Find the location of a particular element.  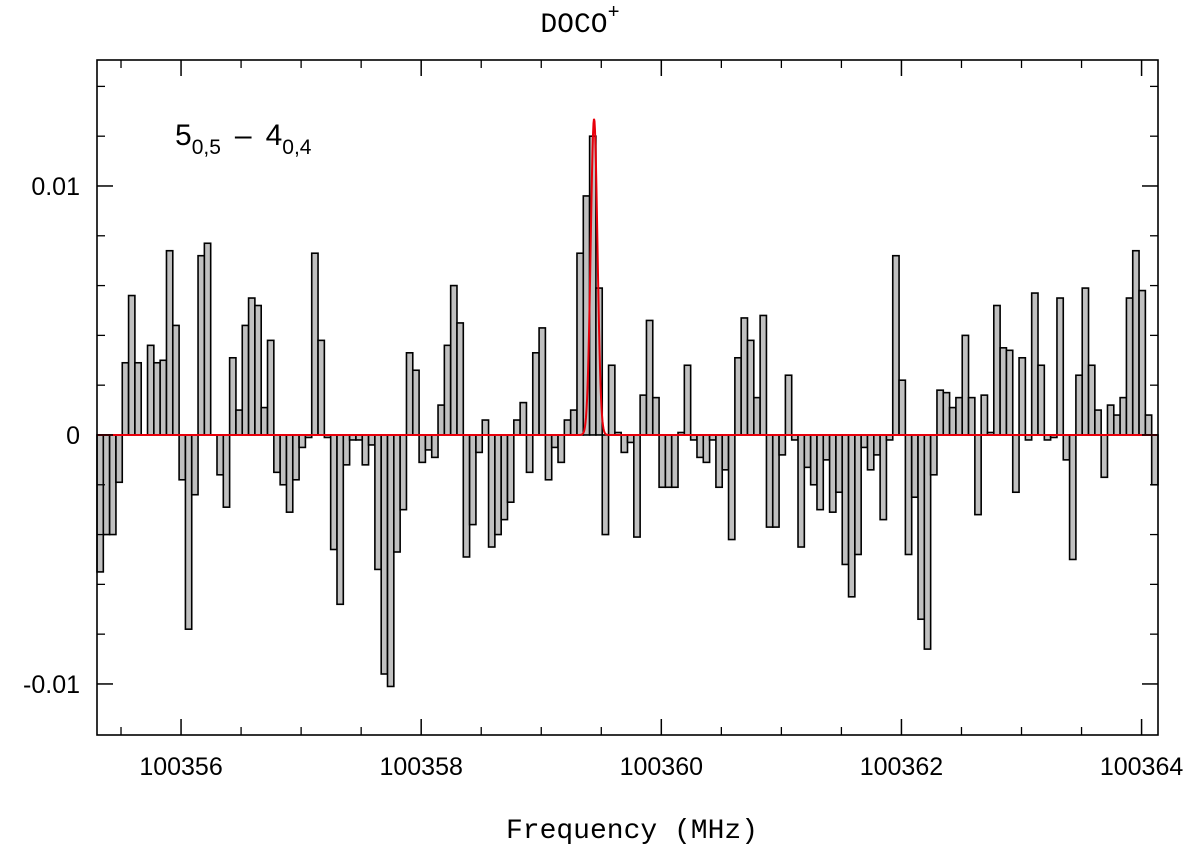

annotation-part: – is located at coordinates (243, 135).